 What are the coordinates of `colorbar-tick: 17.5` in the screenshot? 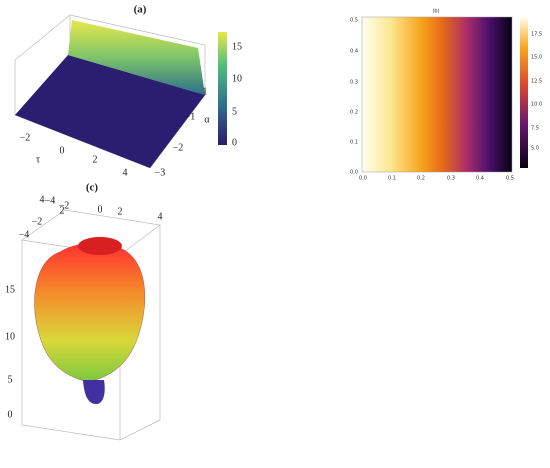 It's located at (536, 35).